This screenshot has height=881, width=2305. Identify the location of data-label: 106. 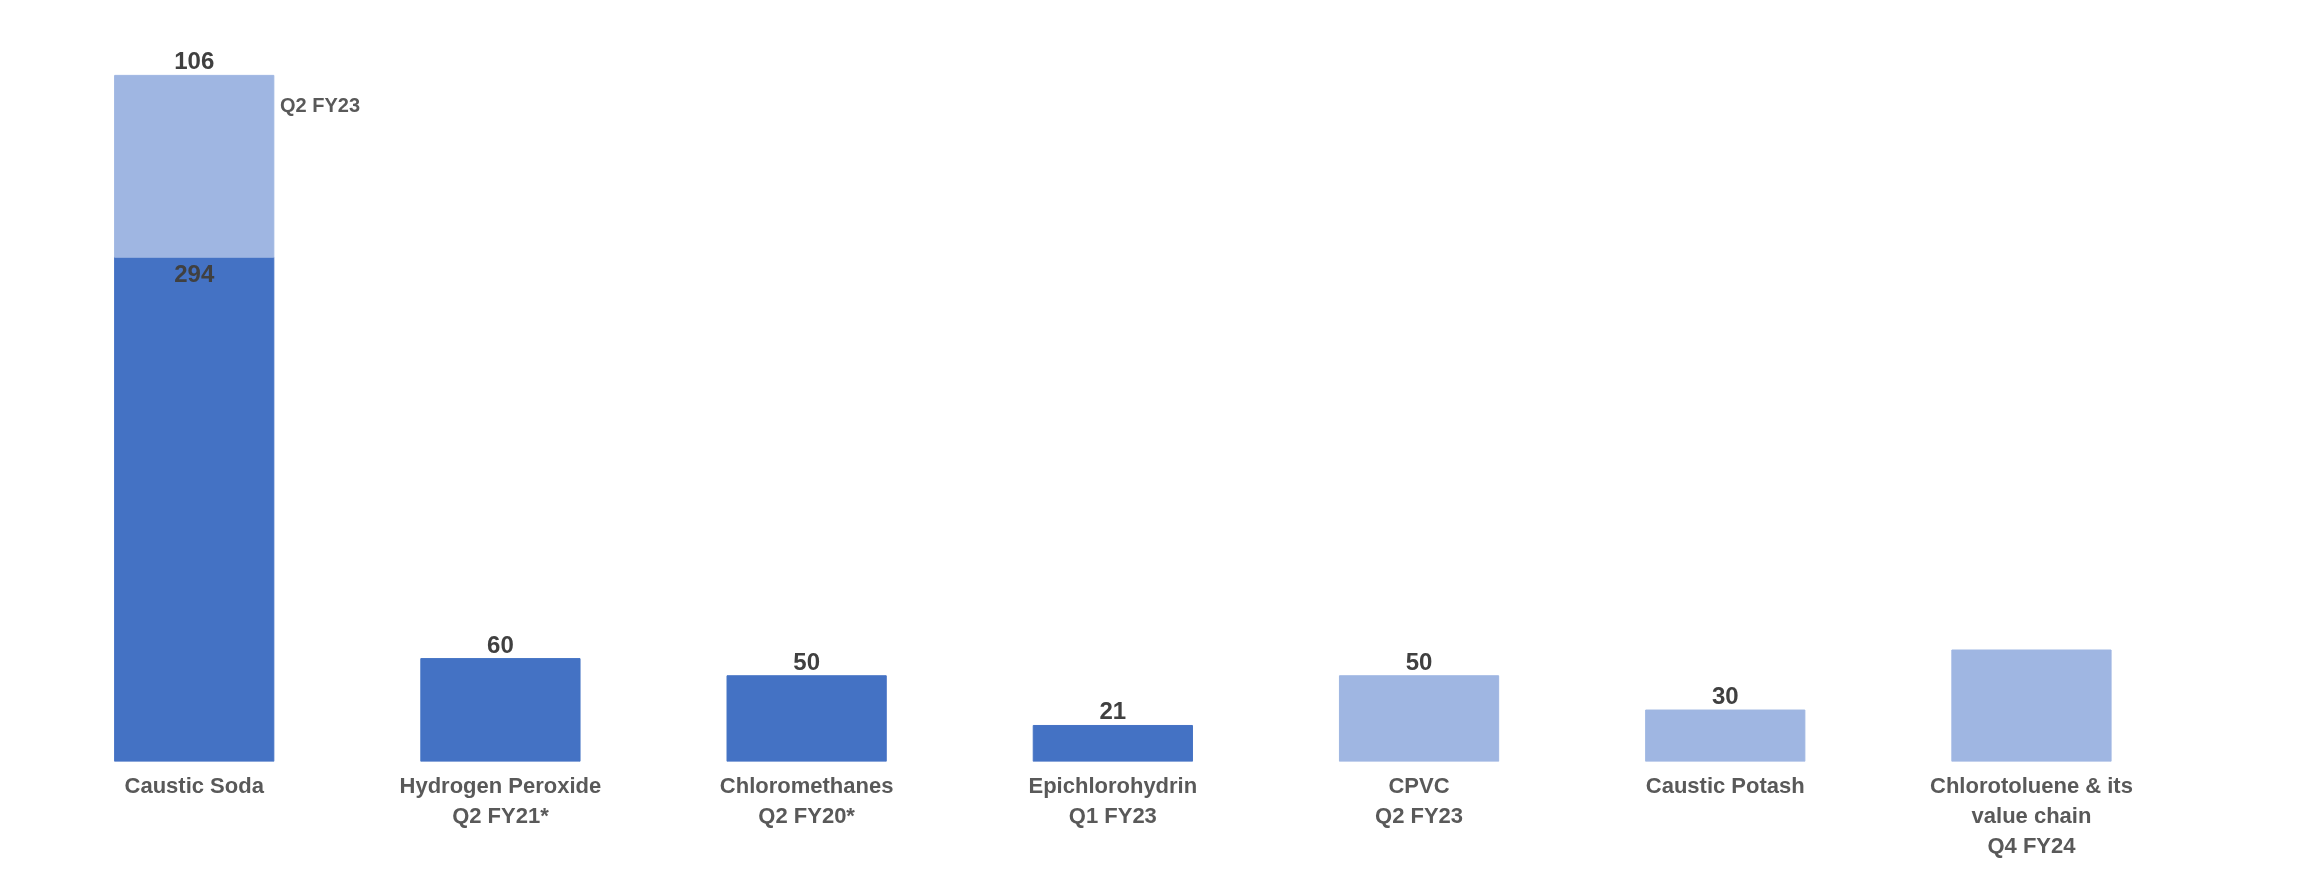
(194, 61).